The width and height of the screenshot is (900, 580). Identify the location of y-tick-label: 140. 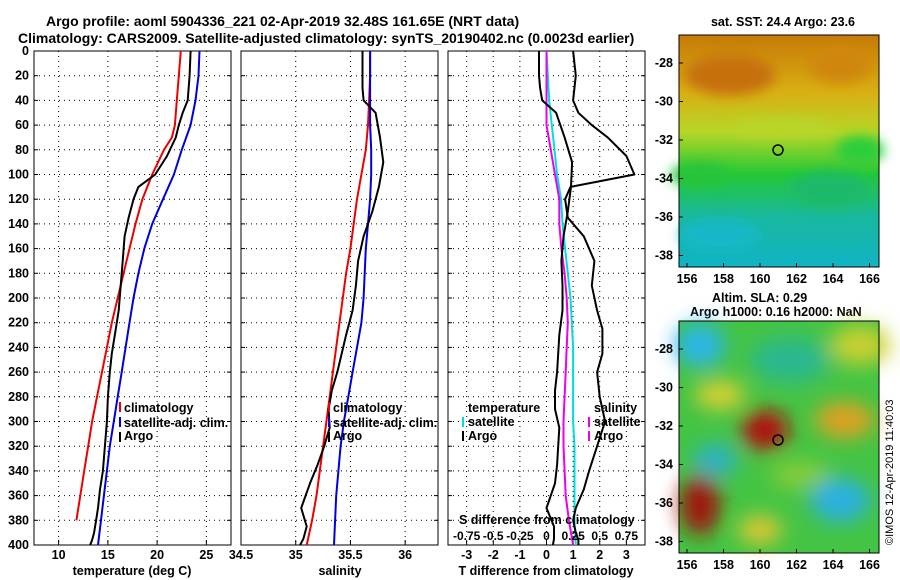
(18, 224).